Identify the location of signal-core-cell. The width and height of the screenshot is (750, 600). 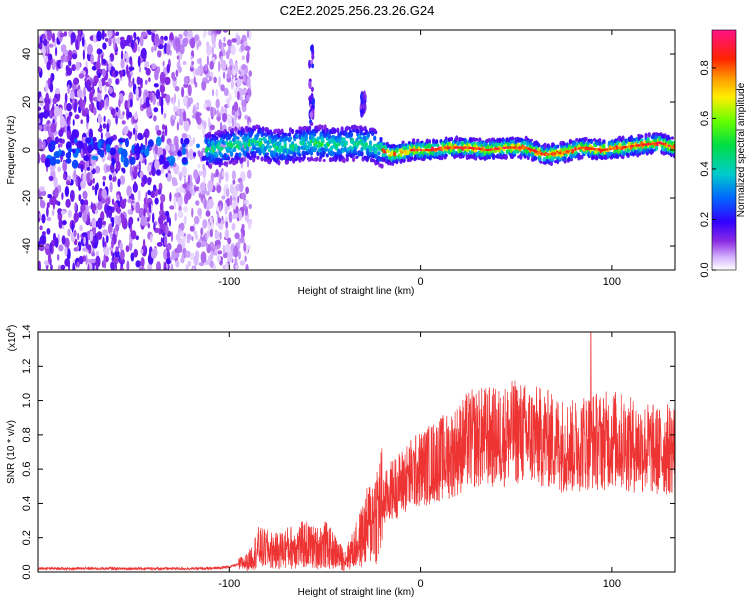
(673, 147).